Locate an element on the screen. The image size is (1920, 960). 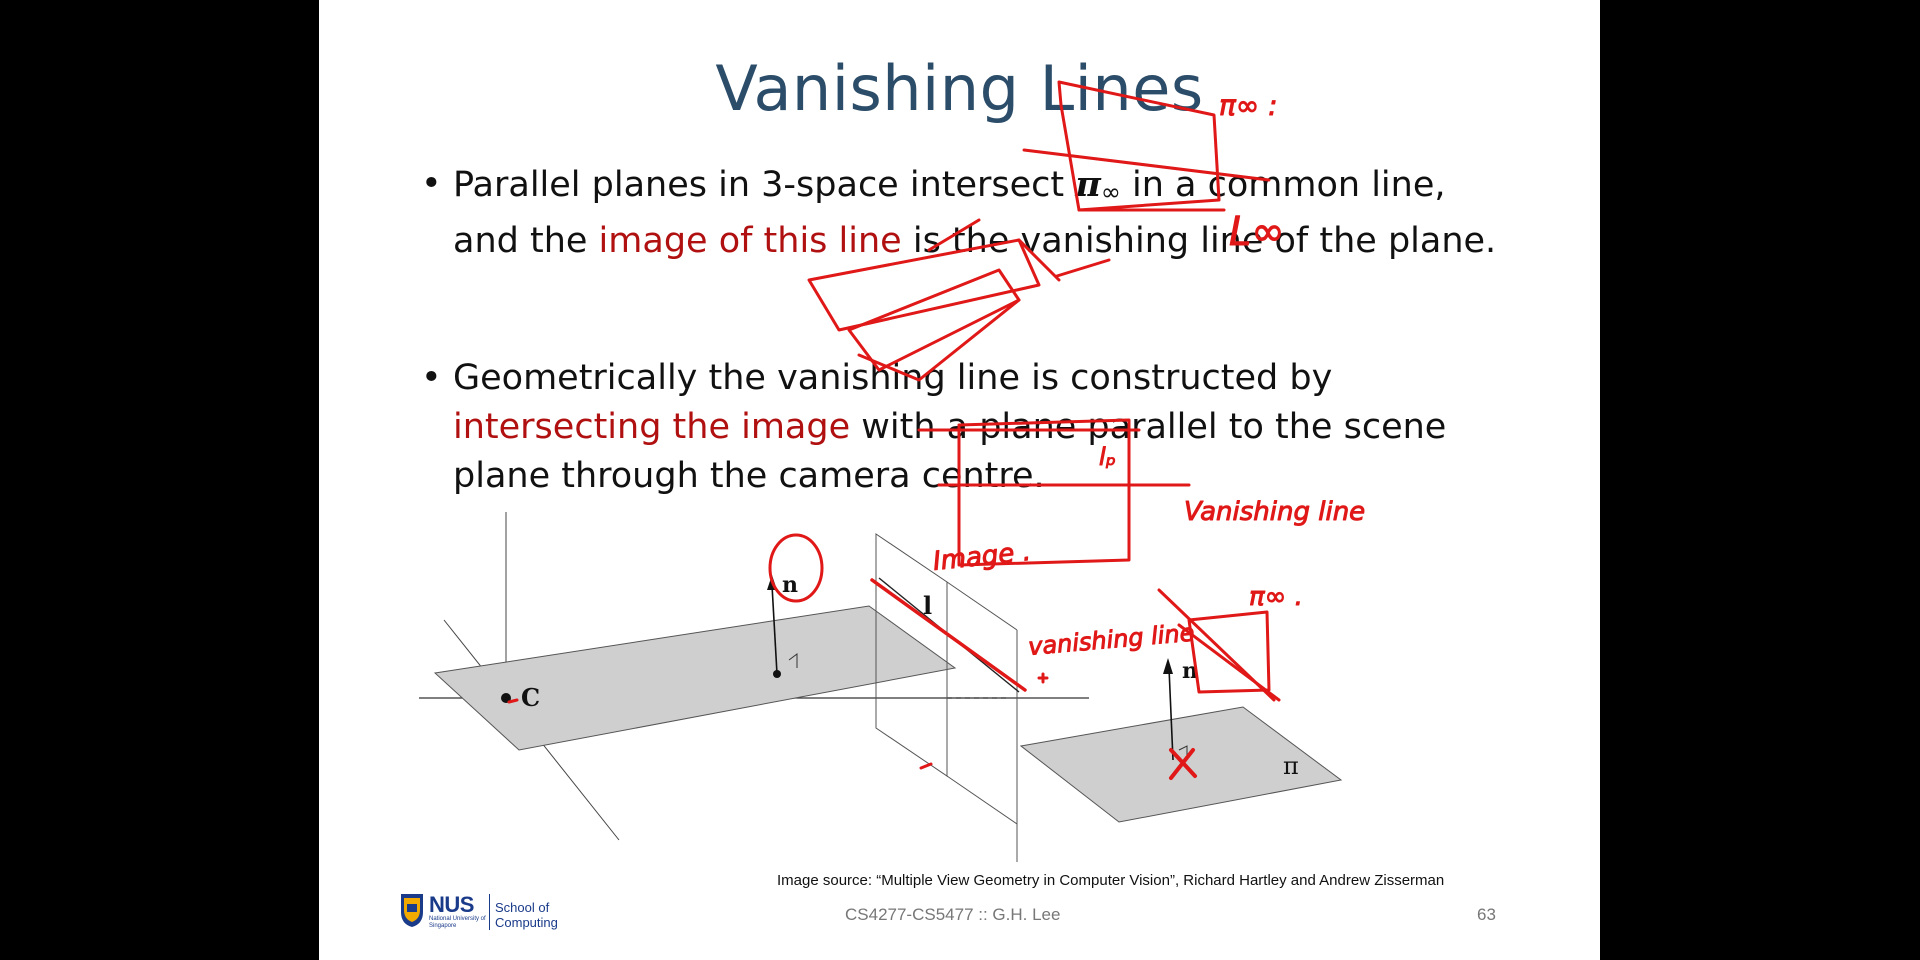
bullet-1-text-a: Parallel planes in 3-space intersect is located at coordinates (764, 185).